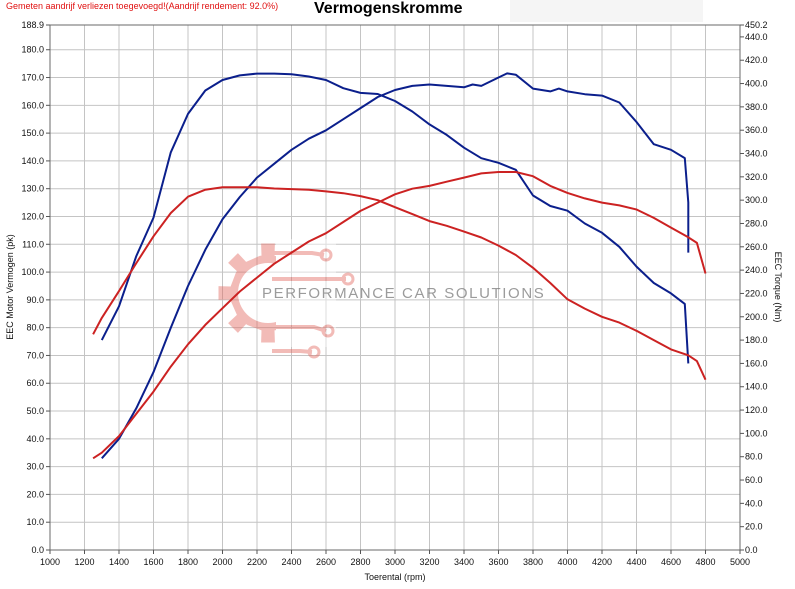  What do you see at coordinates (756, 25) in the screenshot?
I see `right-tick-label: 450.2` at bounding box center [756, 25].